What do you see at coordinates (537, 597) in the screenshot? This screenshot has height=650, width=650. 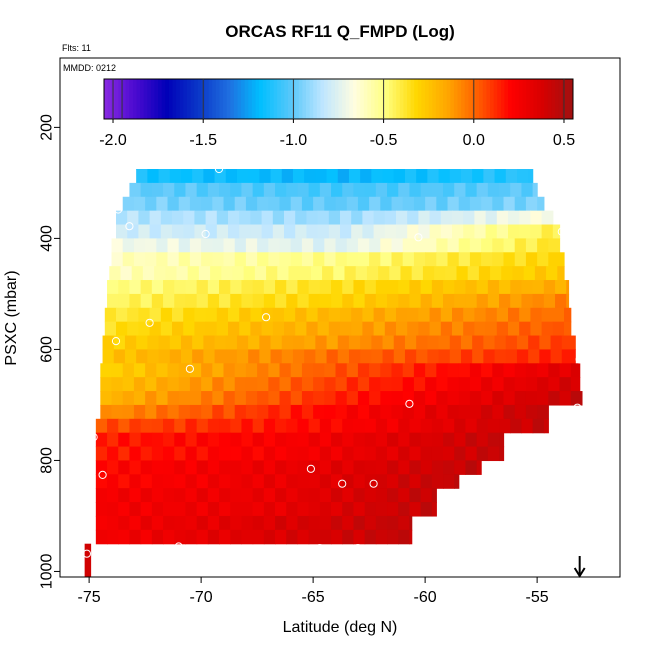 I see `x-tick-label: -55` at bounding box center [537, 597].